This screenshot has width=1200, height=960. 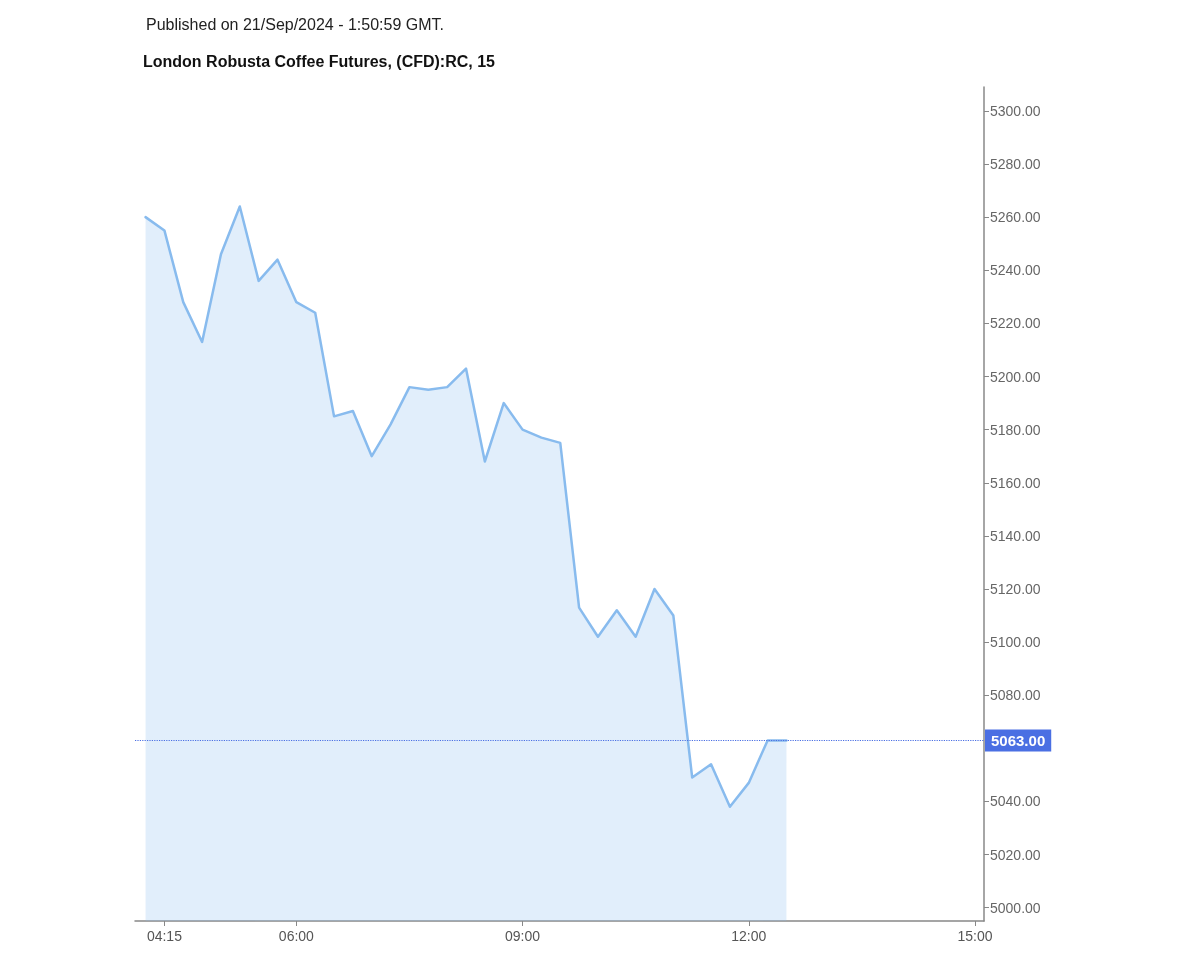 What do you see at coordinates (1015, 376) in the screenshot?
I see `y-tick-label: 5200.00` at bounding box center [1015, 376].